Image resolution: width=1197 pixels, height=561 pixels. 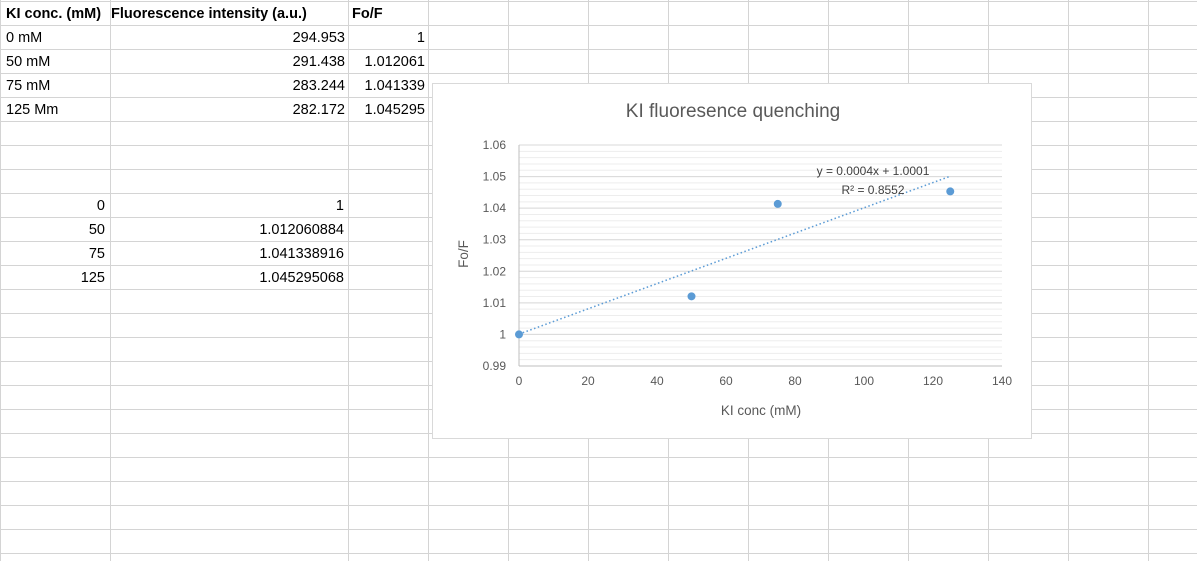 I want to click on table2-cell-y: 1.041338916, so click(x=301, y=254).